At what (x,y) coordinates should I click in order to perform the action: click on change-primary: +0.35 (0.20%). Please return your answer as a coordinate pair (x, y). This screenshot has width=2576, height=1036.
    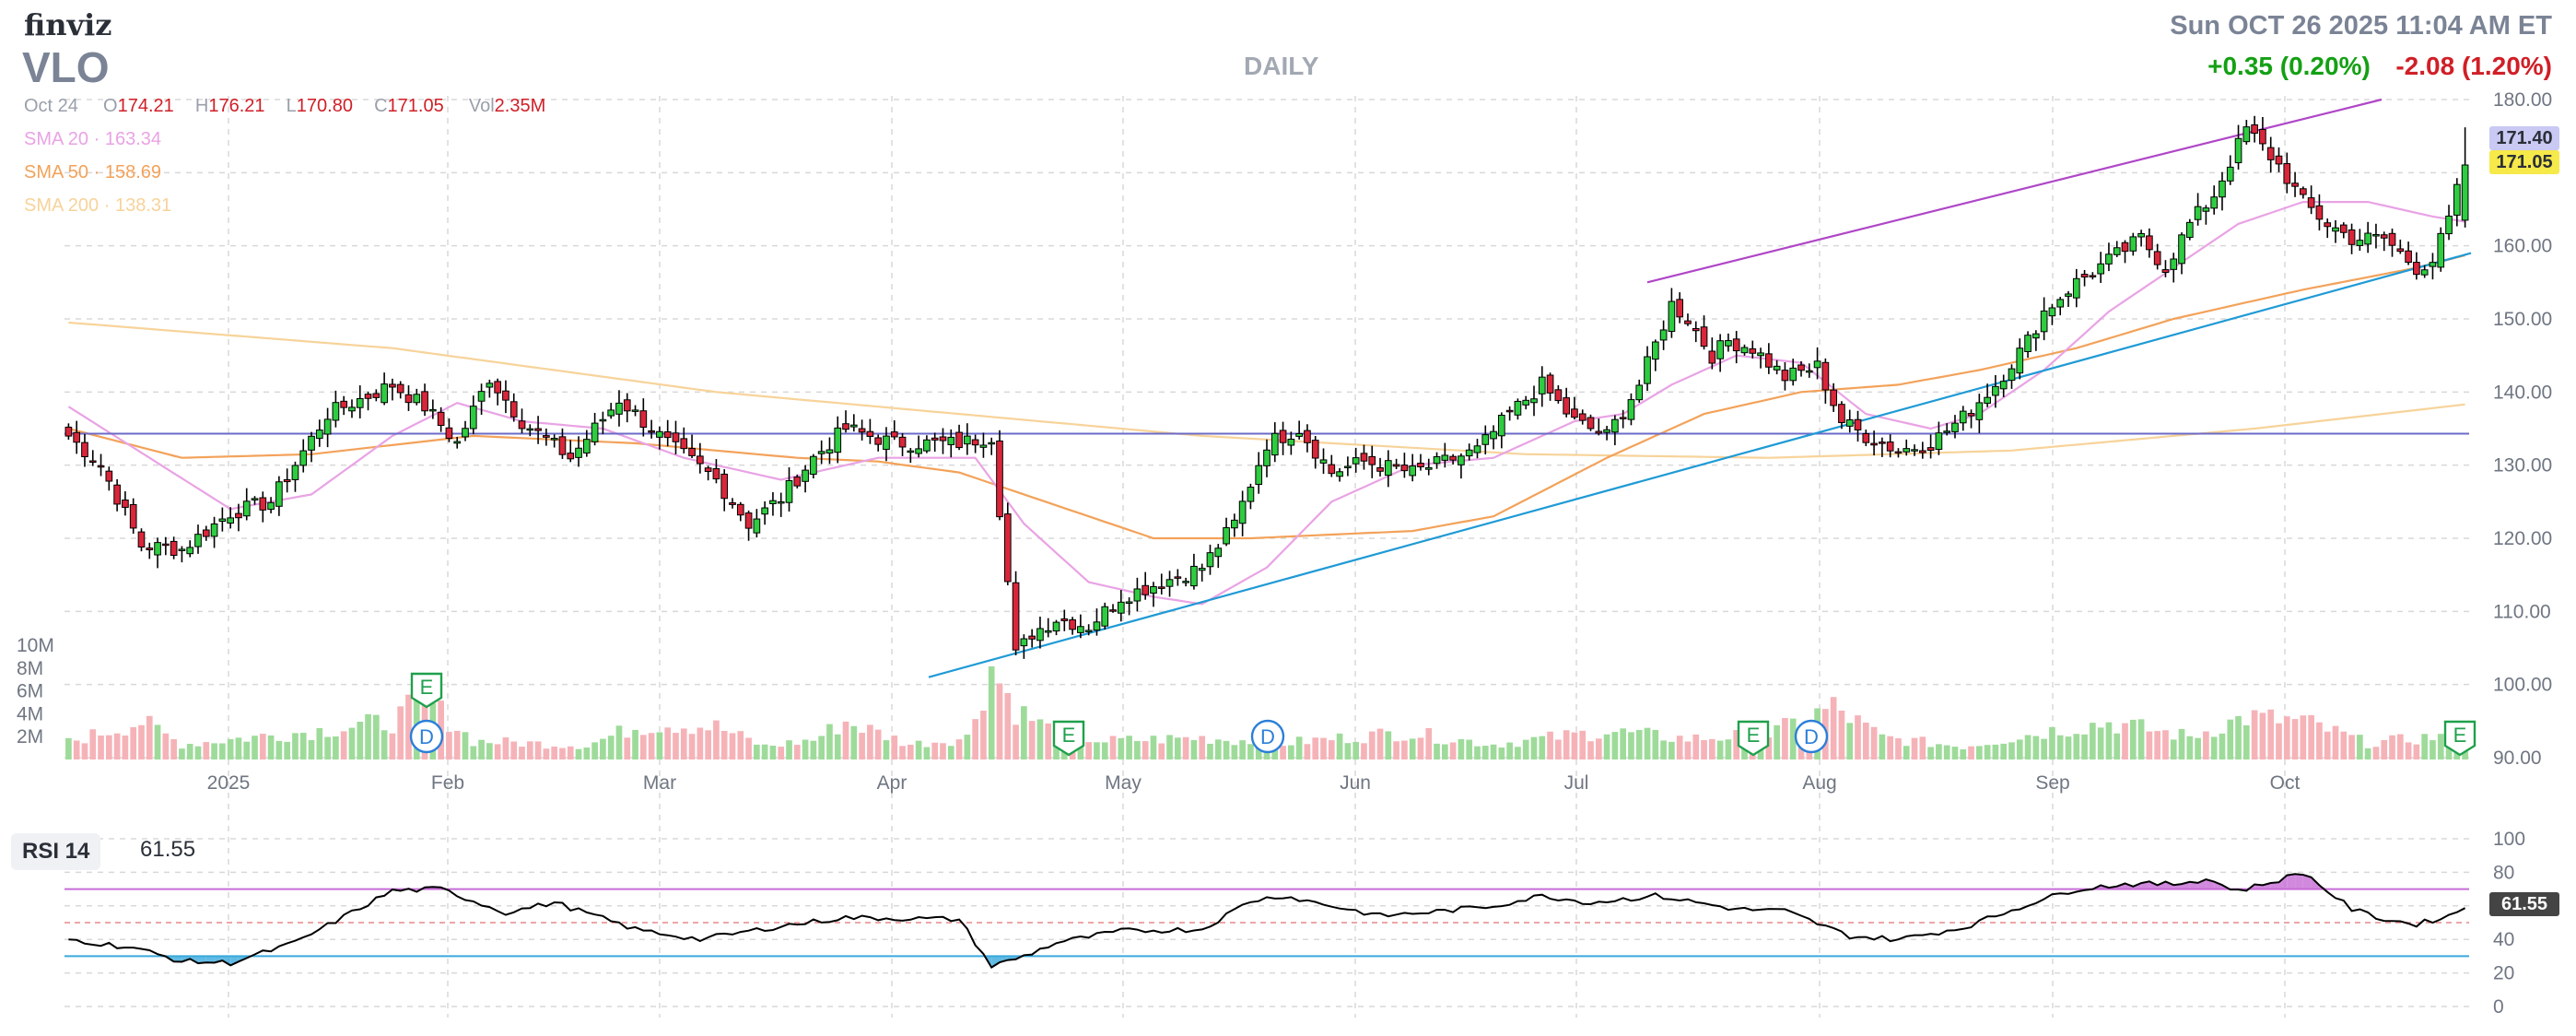
    Looking at the image, I should click on (2289, 66).